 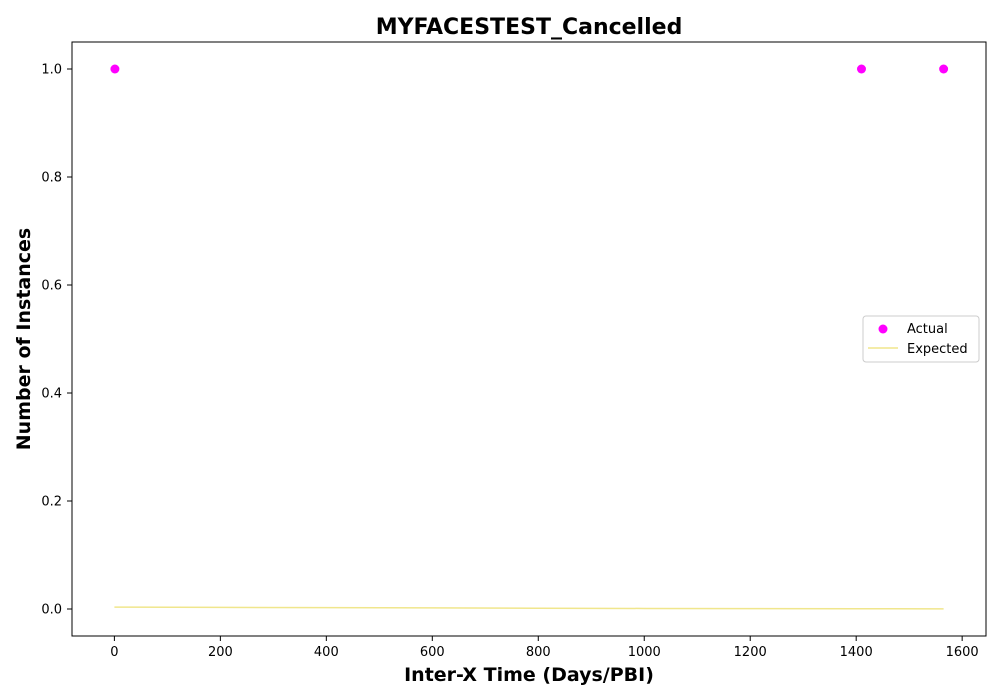 What do you see at coordinates (750, 652) in the screenshot?
I see `x-tick-label: 1200` at bounding box center [750, 652].